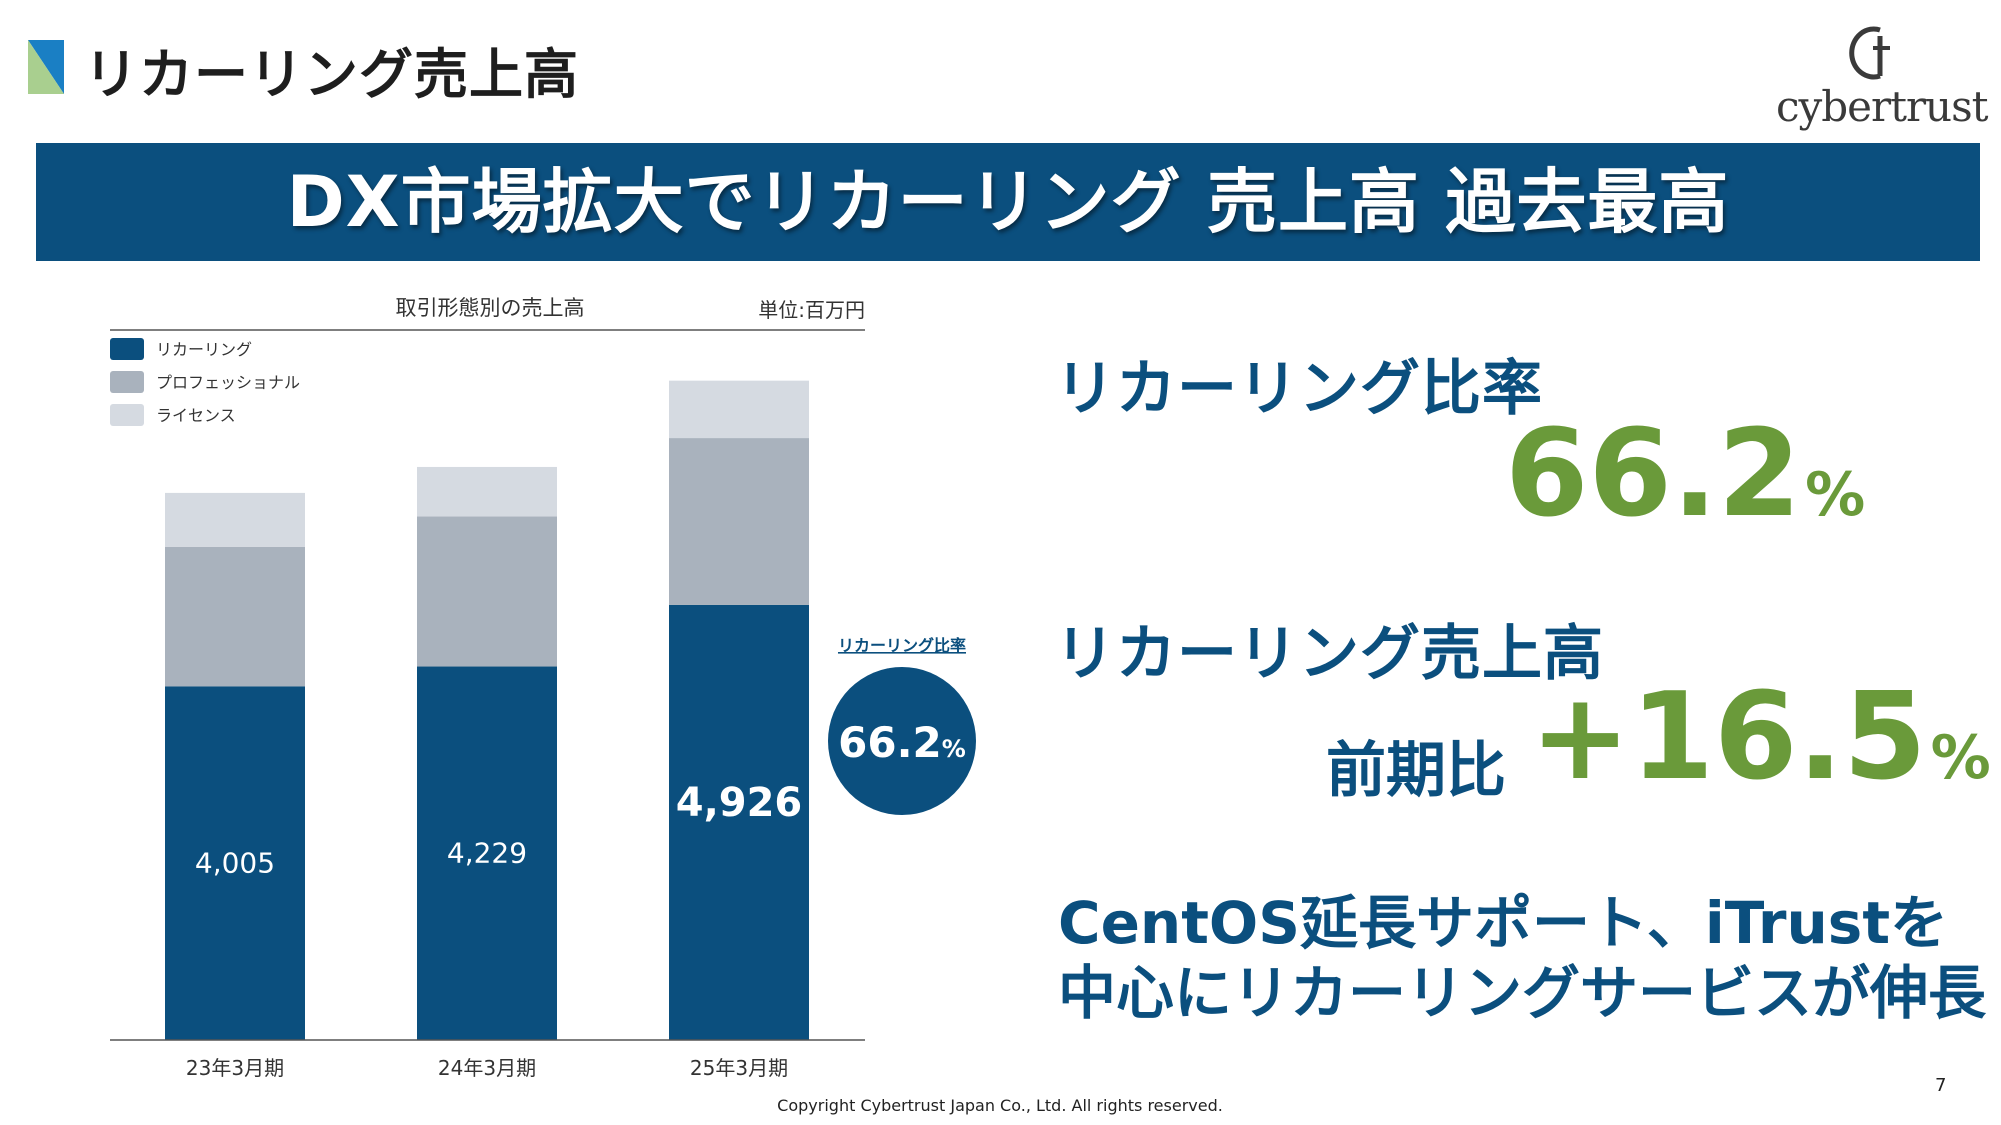 This screenshot has width=2001, height=1125. What do you see at coordinates (235, 1068) in the screenshot?
I see `x-tick-label: 23年3月期` at bounding box center [235, 1068].